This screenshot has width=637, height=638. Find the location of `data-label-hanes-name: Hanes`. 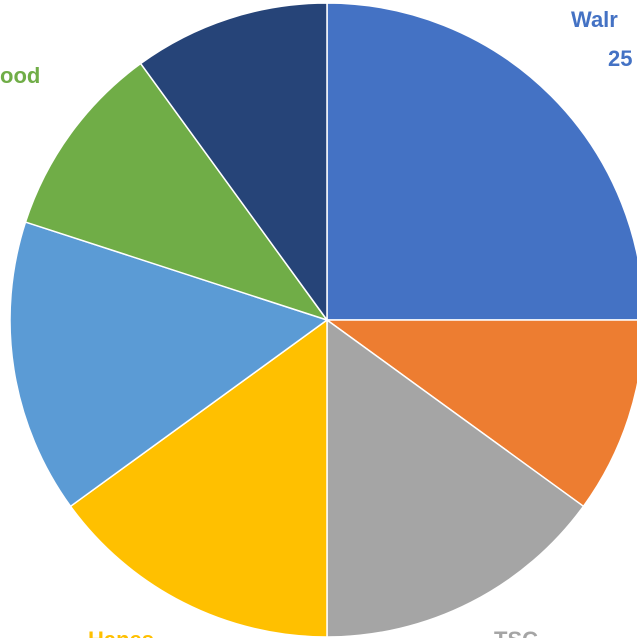

data-label-hanes-name: Hanes is located at coordinates (121, 632).